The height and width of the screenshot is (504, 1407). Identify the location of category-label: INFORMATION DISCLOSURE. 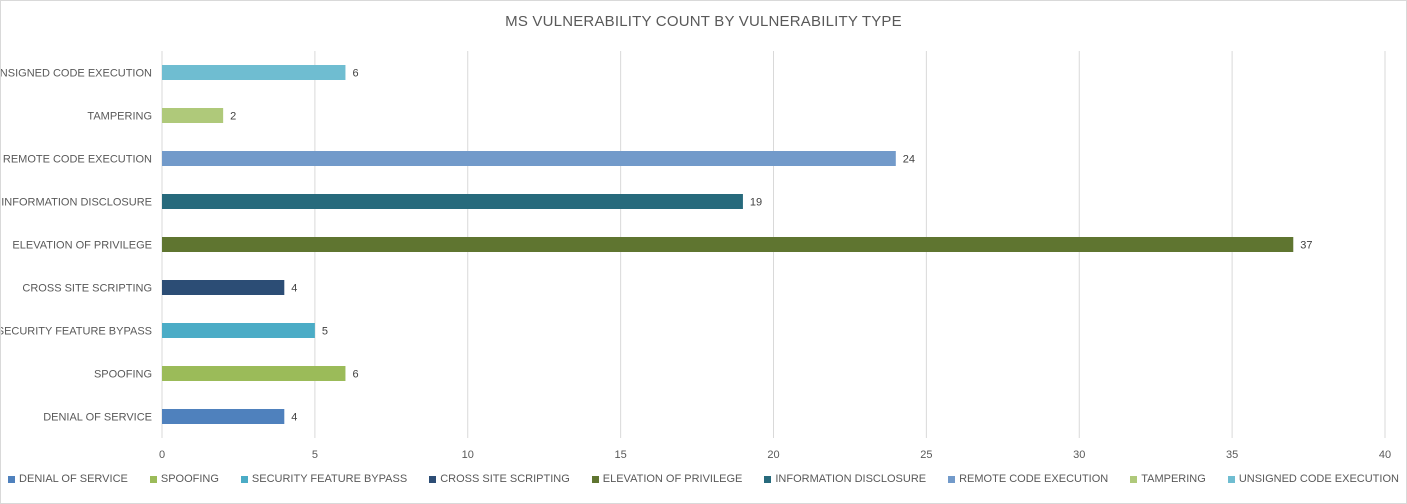
(76, 203).